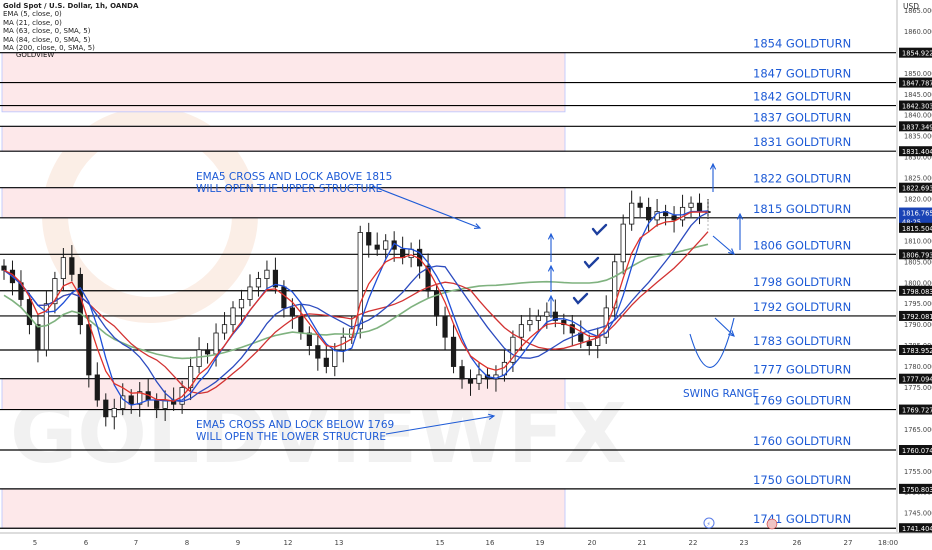 Image resolution: width=932 pixels, height=550 pixels. I want to click on x-tick-label: 19, so click(540, 543).